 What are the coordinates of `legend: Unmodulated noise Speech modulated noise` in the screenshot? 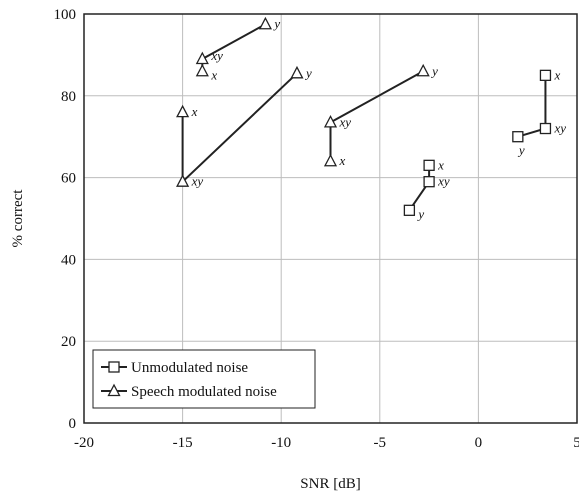 It's located at (204, 379).